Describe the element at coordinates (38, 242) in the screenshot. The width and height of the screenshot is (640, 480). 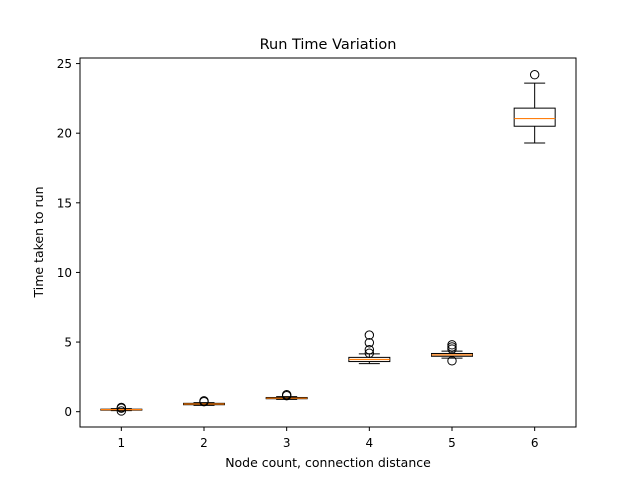
I see `y-axis-label: Time taken to run` at that location.